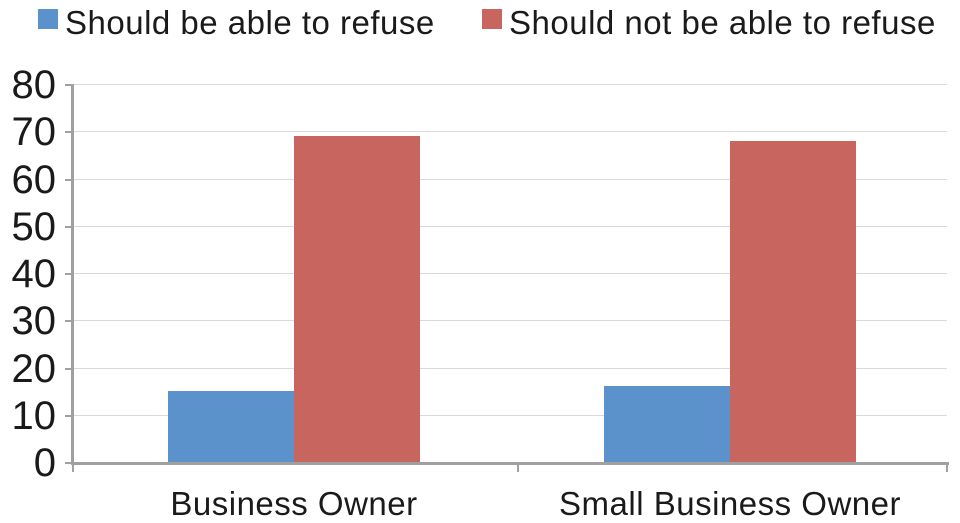 The width and height of the screenshot is (960, 523). I want to click on legend-item-should-be-able: Should be able to refuse, so click(236, 23).